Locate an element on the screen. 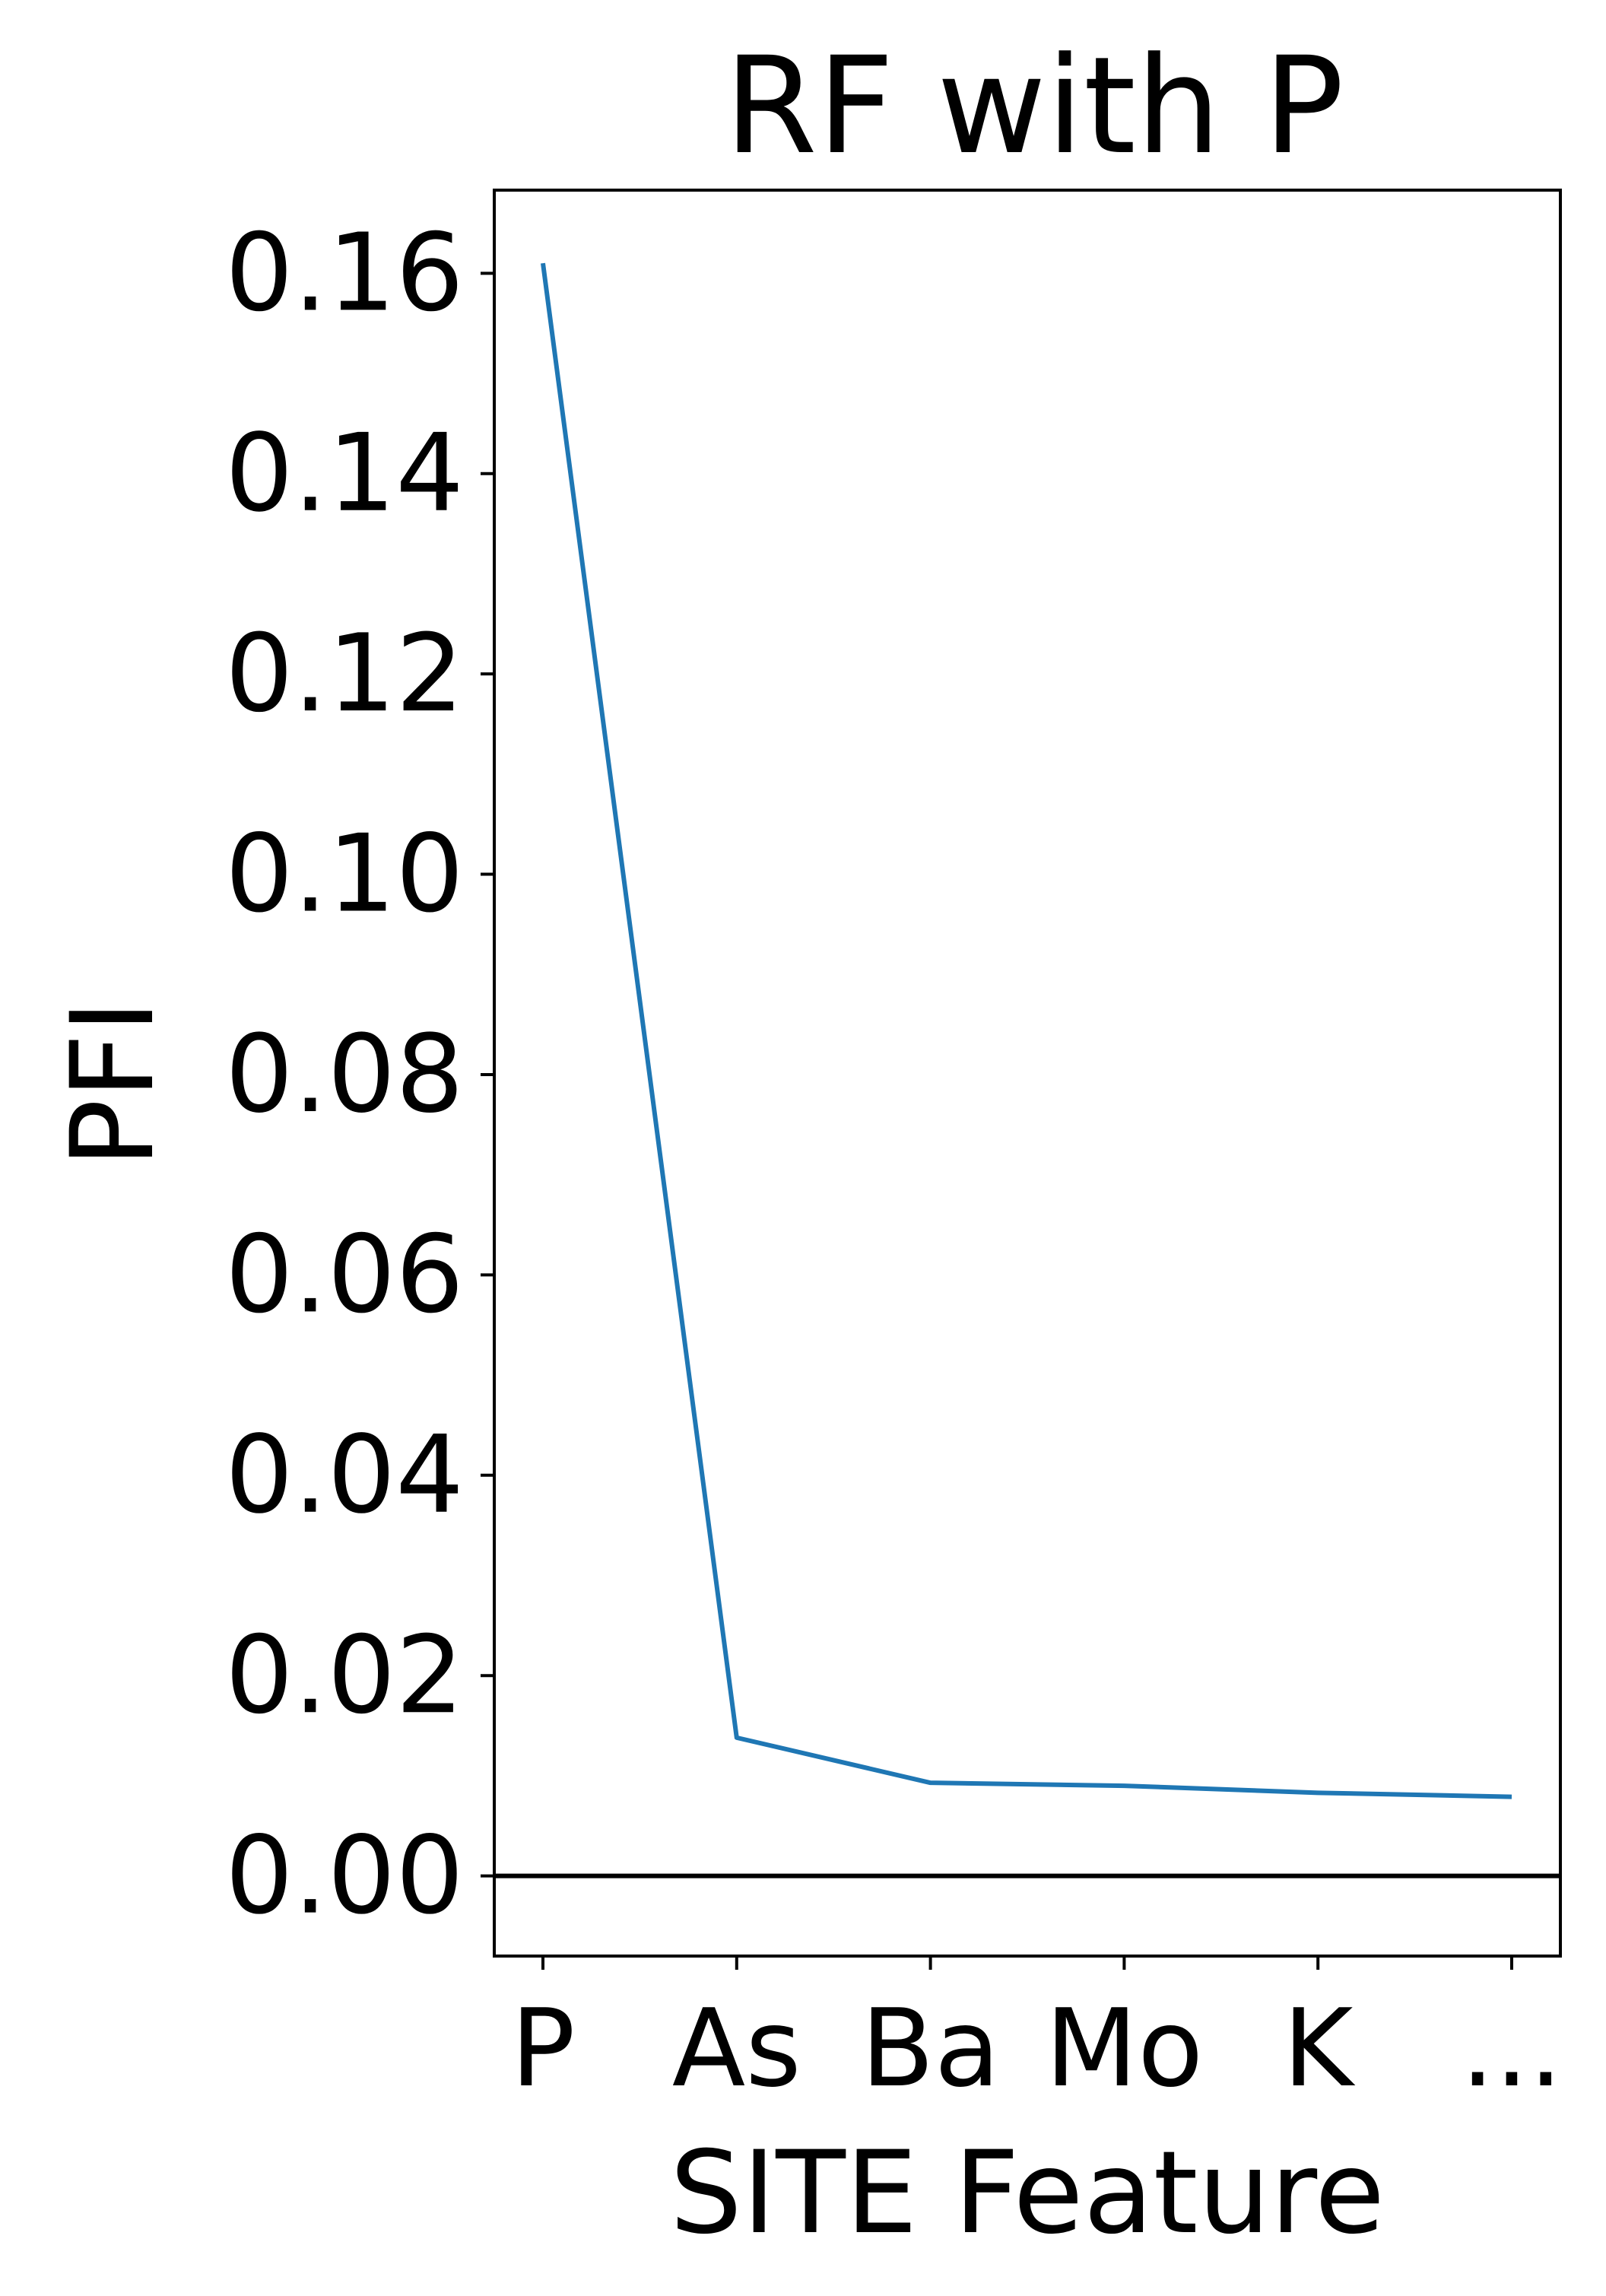  x-tick-label: P is located at coordinates (542, 2048).